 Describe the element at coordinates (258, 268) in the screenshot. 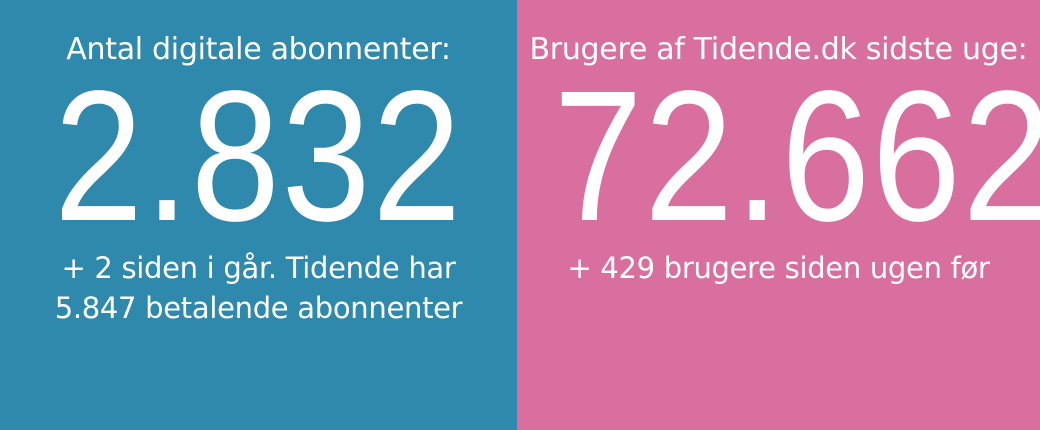

I see `subscribers-change-line-1: + 2 siden i går. Tidende har` at that location.